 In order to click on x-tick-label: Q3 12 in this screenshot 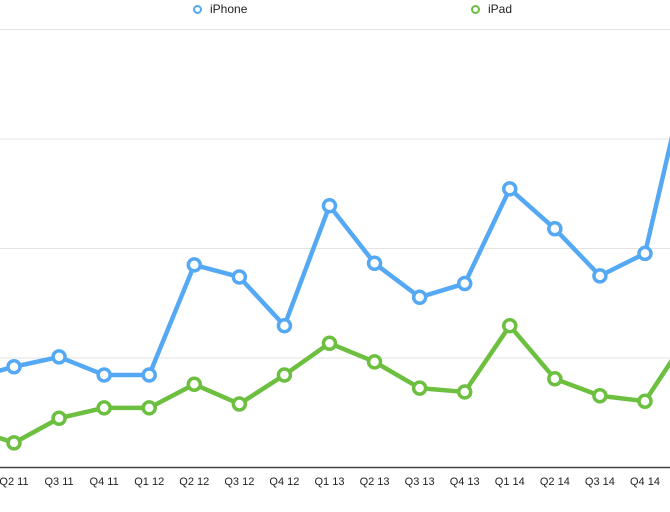, I will do `click(239, 482)`.